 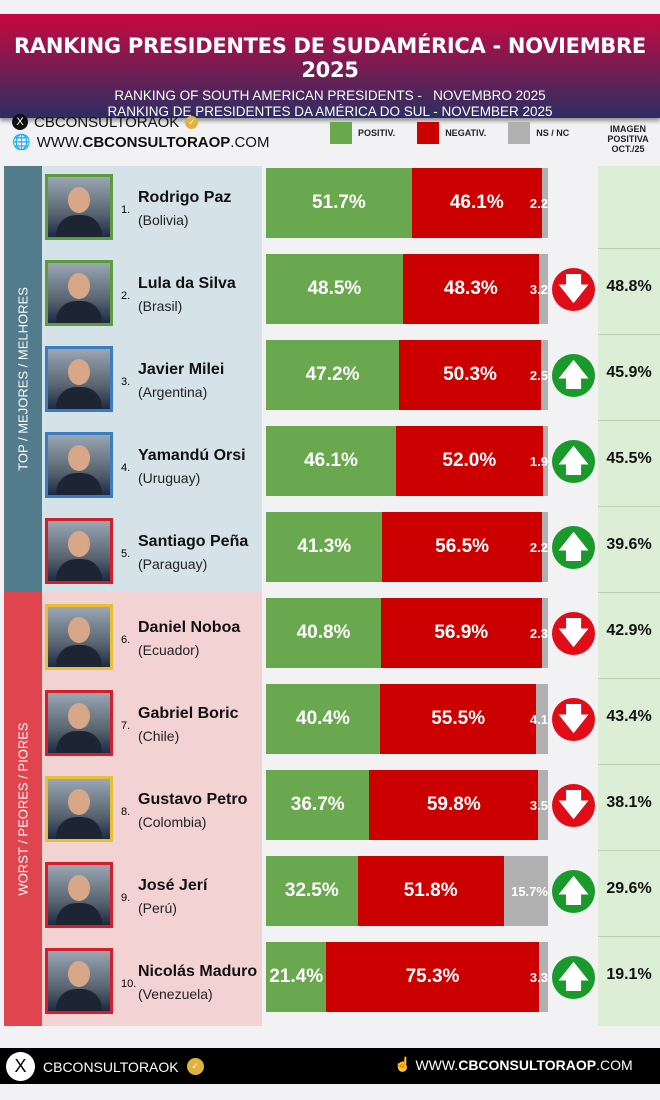 What do you see at coordinates (160, 306) in the screenshot?
I see `country: (Brasil)` at bounding box center [160, 306].